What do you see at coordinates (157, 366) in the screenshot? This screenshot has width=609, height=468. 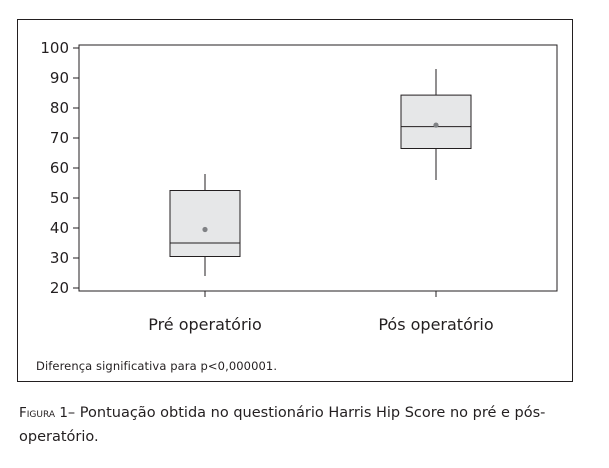 I see `chart-footnote: Diferença significativa para p<0,000001.` at bounding box center [157, 366].